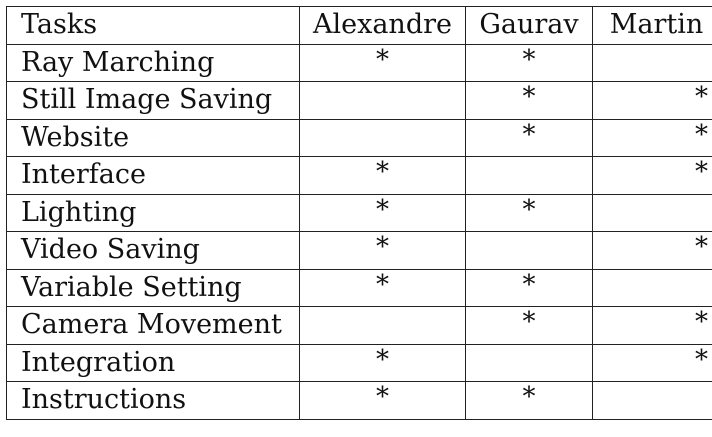 Image resolution: width=712 pixels, height=437 pixels. Describe the element at coordinates (153, 250) in the screenshot. I see `task-name-cell: Video Saving` at that location.